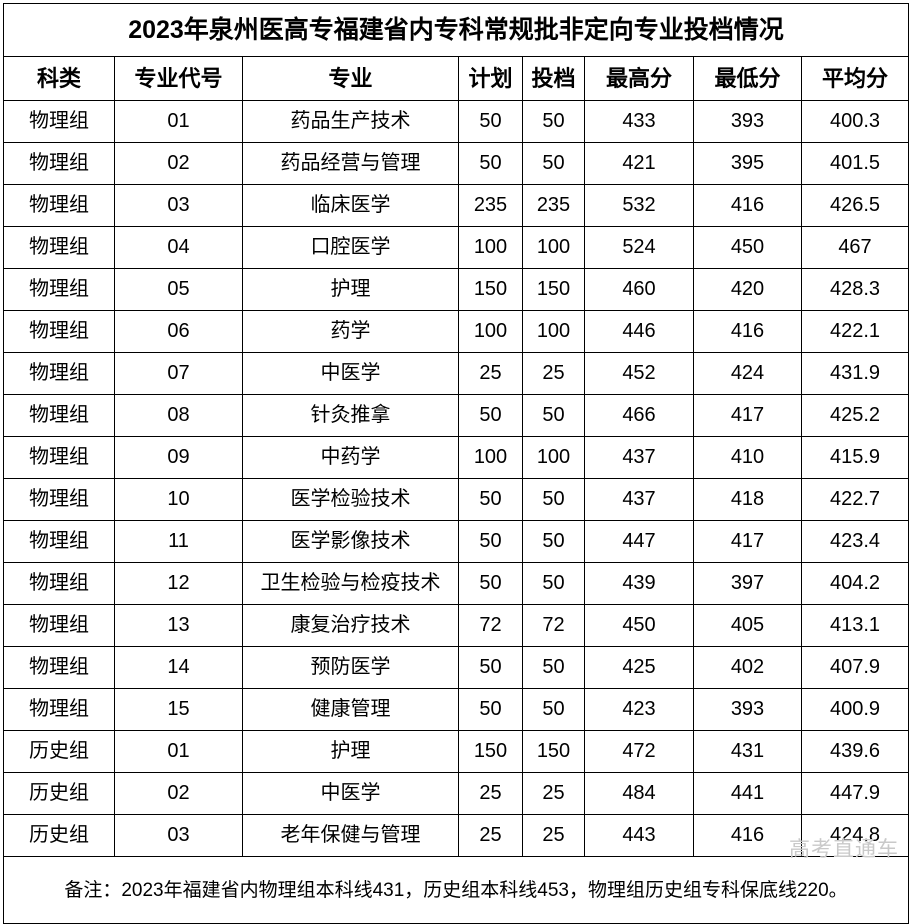  I want to click on cell-avg: 422.7, so click(855, 499).